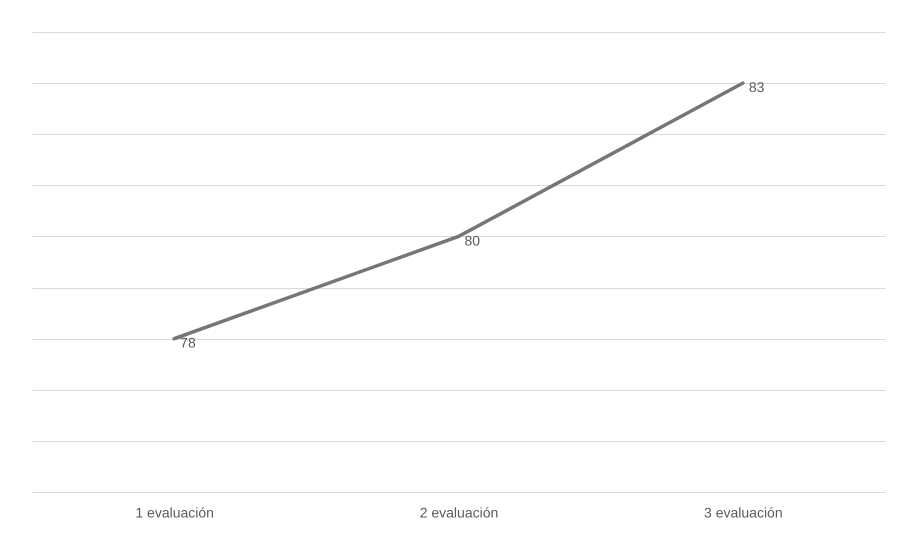  Describe the element at coordinates (188, 342) in the screenshot. I see `data-label: 78` at that location.